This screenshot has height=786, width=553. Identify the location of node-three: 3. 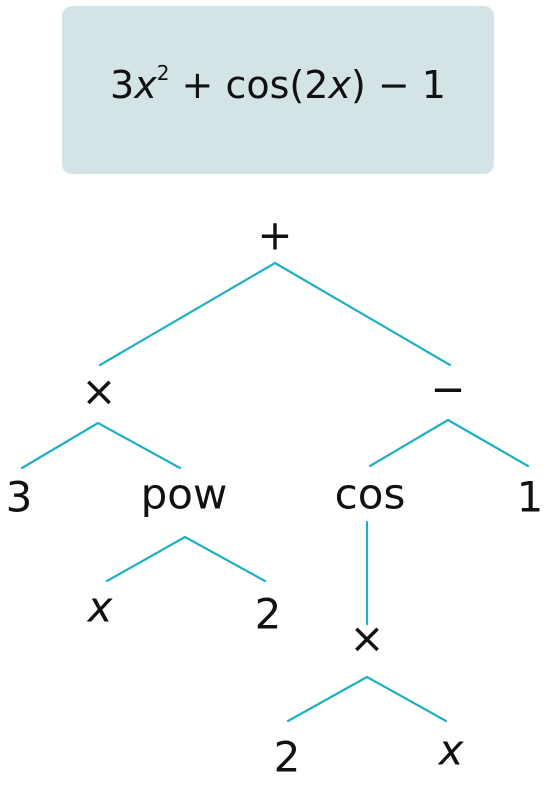
(19, 497).